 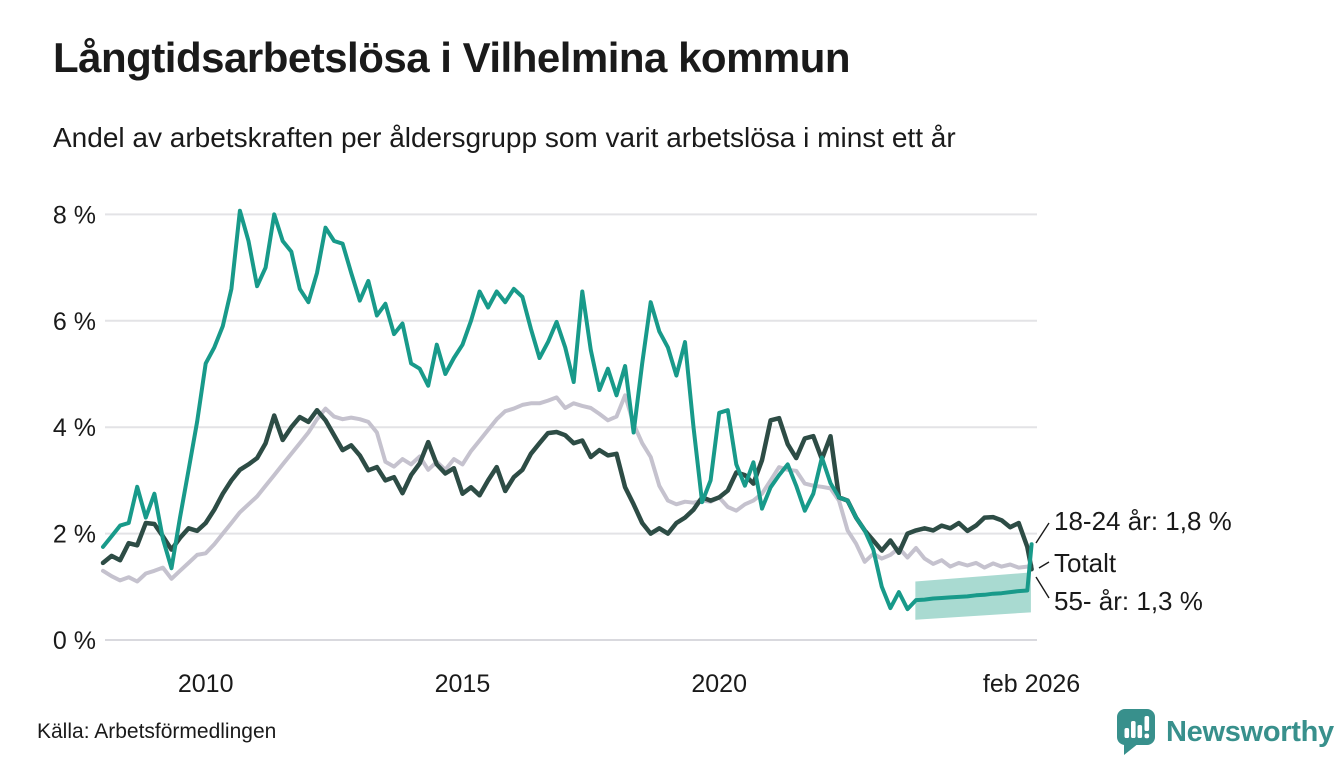 What do you see at coordinates (1031, 684) in the screenshot?
I see `x-tick-label: feb 2026` at bounding box center [1031, 684].